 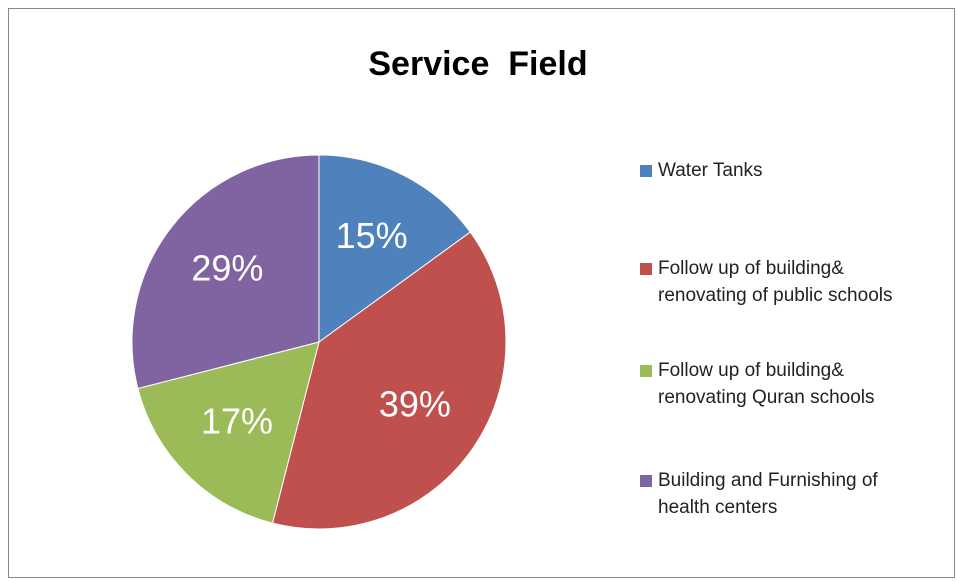 I want to click on legend-label: Water Tanks, so click(x=710, y=170).